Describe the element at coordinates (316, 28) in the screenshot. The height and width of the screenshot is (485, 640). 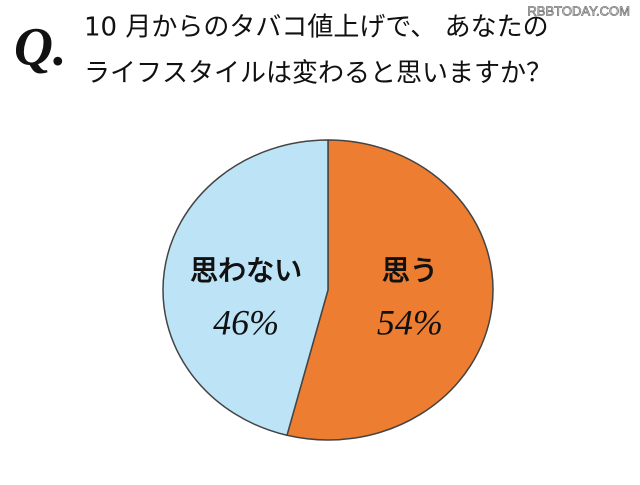
I see `chart-title: 10 月からのタバコ値上げで、 あなたの` at that location.